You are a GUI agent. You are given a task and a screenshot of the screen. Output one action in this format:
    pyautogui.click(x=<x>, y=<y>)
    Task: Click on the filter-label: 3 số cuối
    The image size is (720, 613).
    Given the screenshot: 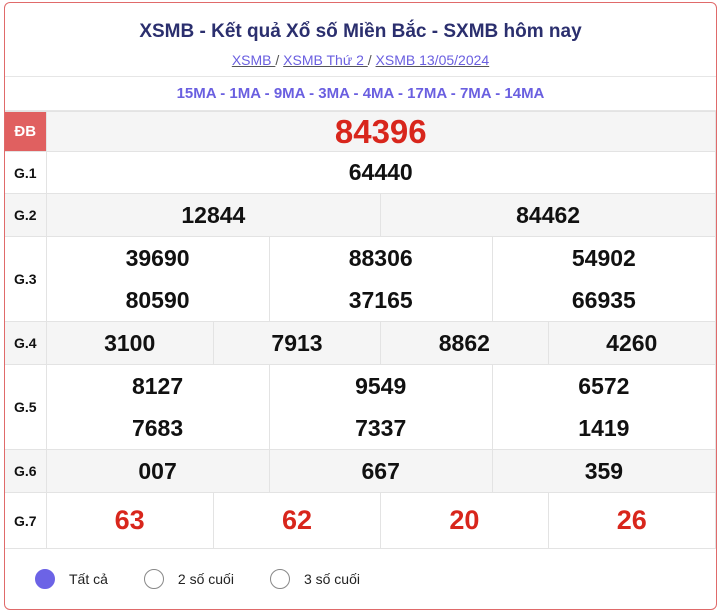 What is the action you would take?
    pyautogui.click(x=331, y=579)
    